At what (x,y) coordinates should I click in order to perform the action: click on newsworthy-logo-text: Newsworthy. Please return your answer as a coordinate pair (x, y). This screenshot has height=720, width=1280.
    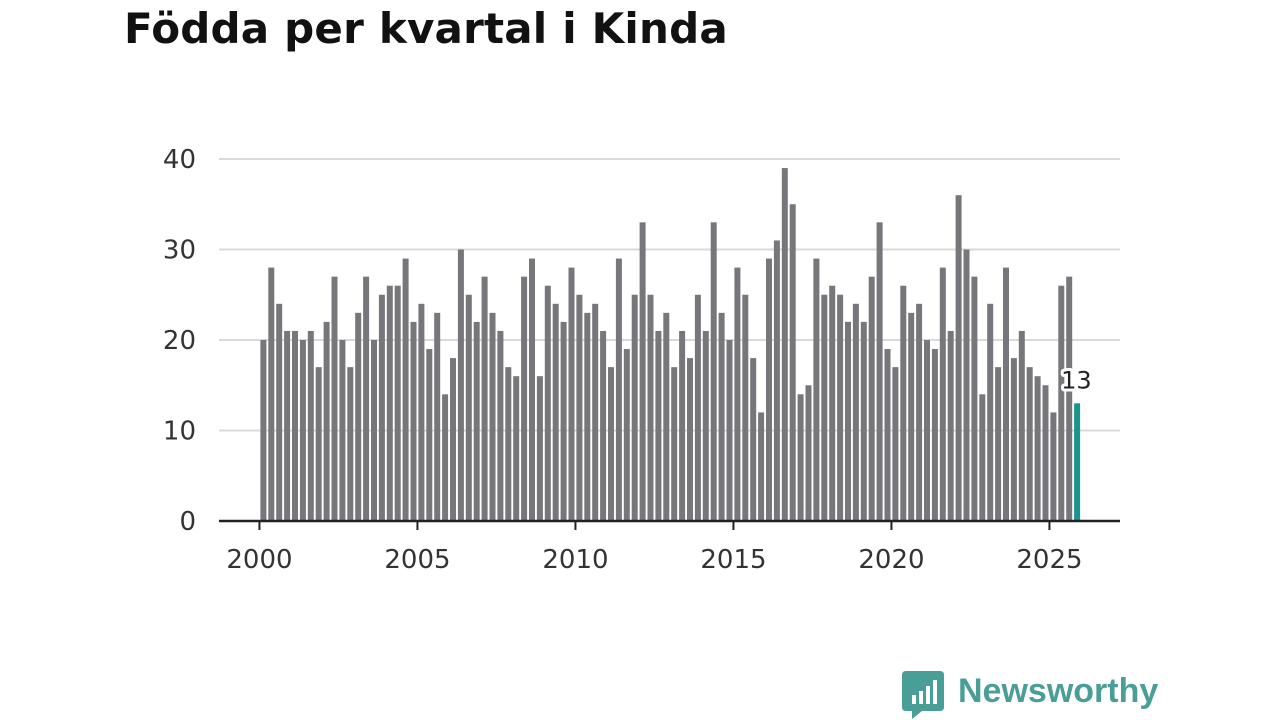
    Looking at the image, I should click on (1058, 690).